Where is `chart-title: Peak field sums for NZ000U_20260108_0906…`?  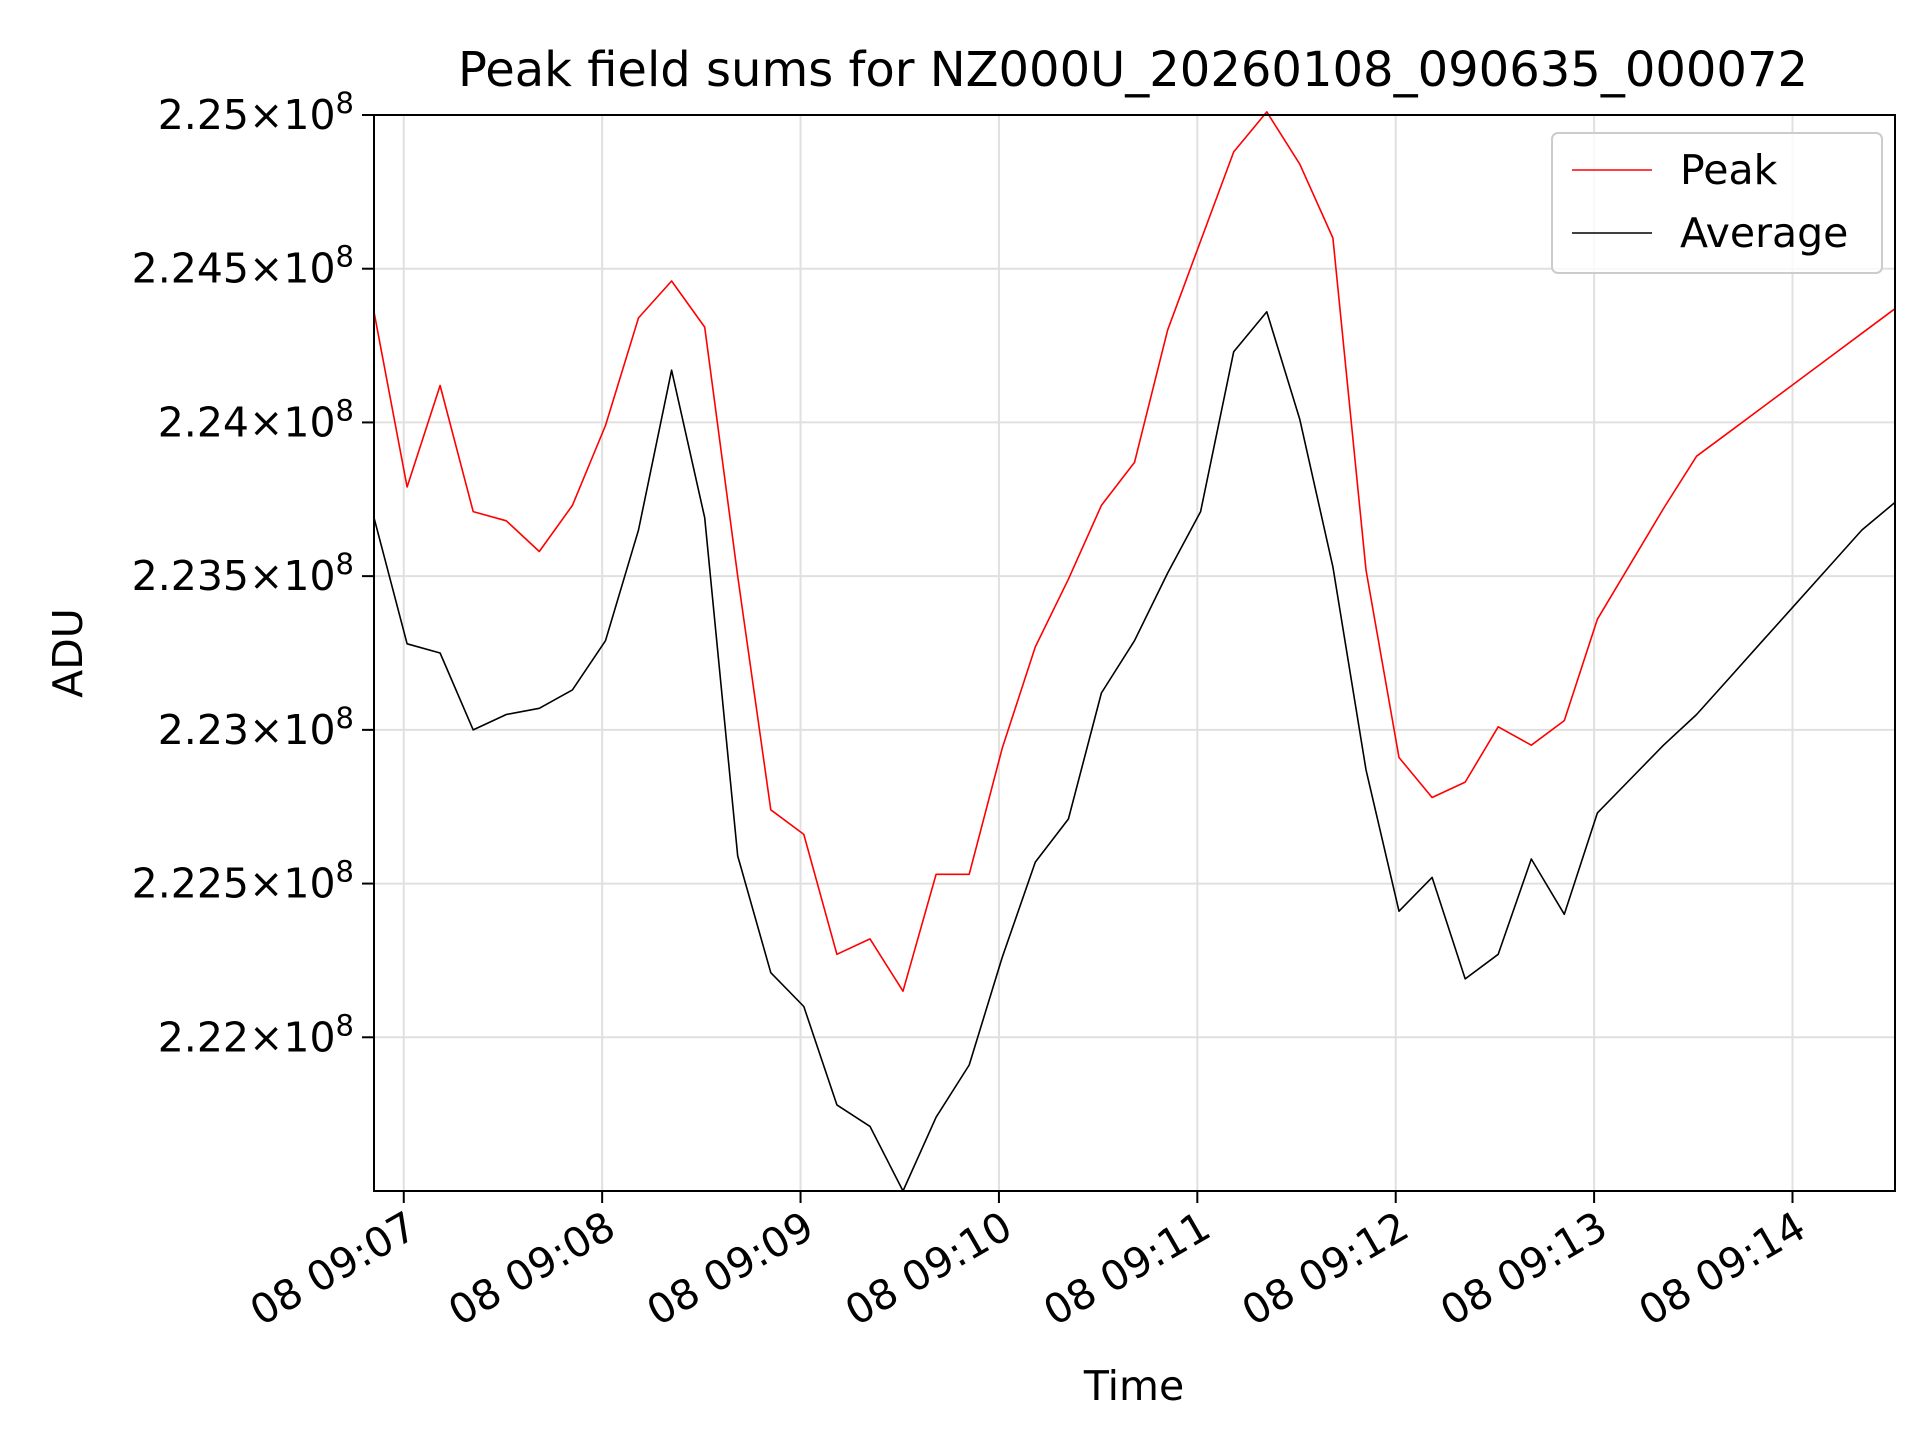 chart-title: Peak field sums for NZ000U_20260108_0906… is located at coordinates (1133, 70).